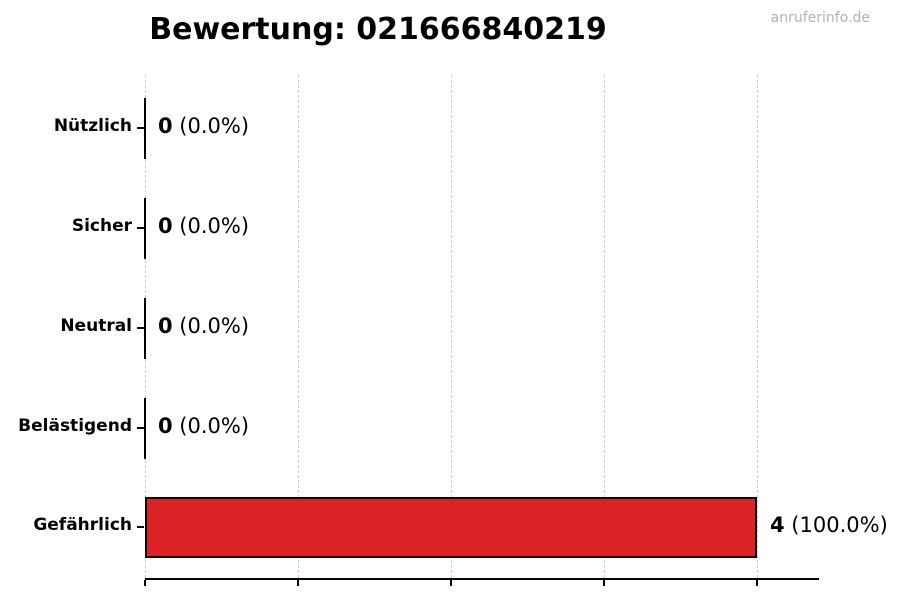 This screenshot has height=600, width=900. What do you see at coordinates (145, 328) in the screenshot?
I see `zero-bar-neutral` at bounding box center [145, 328].